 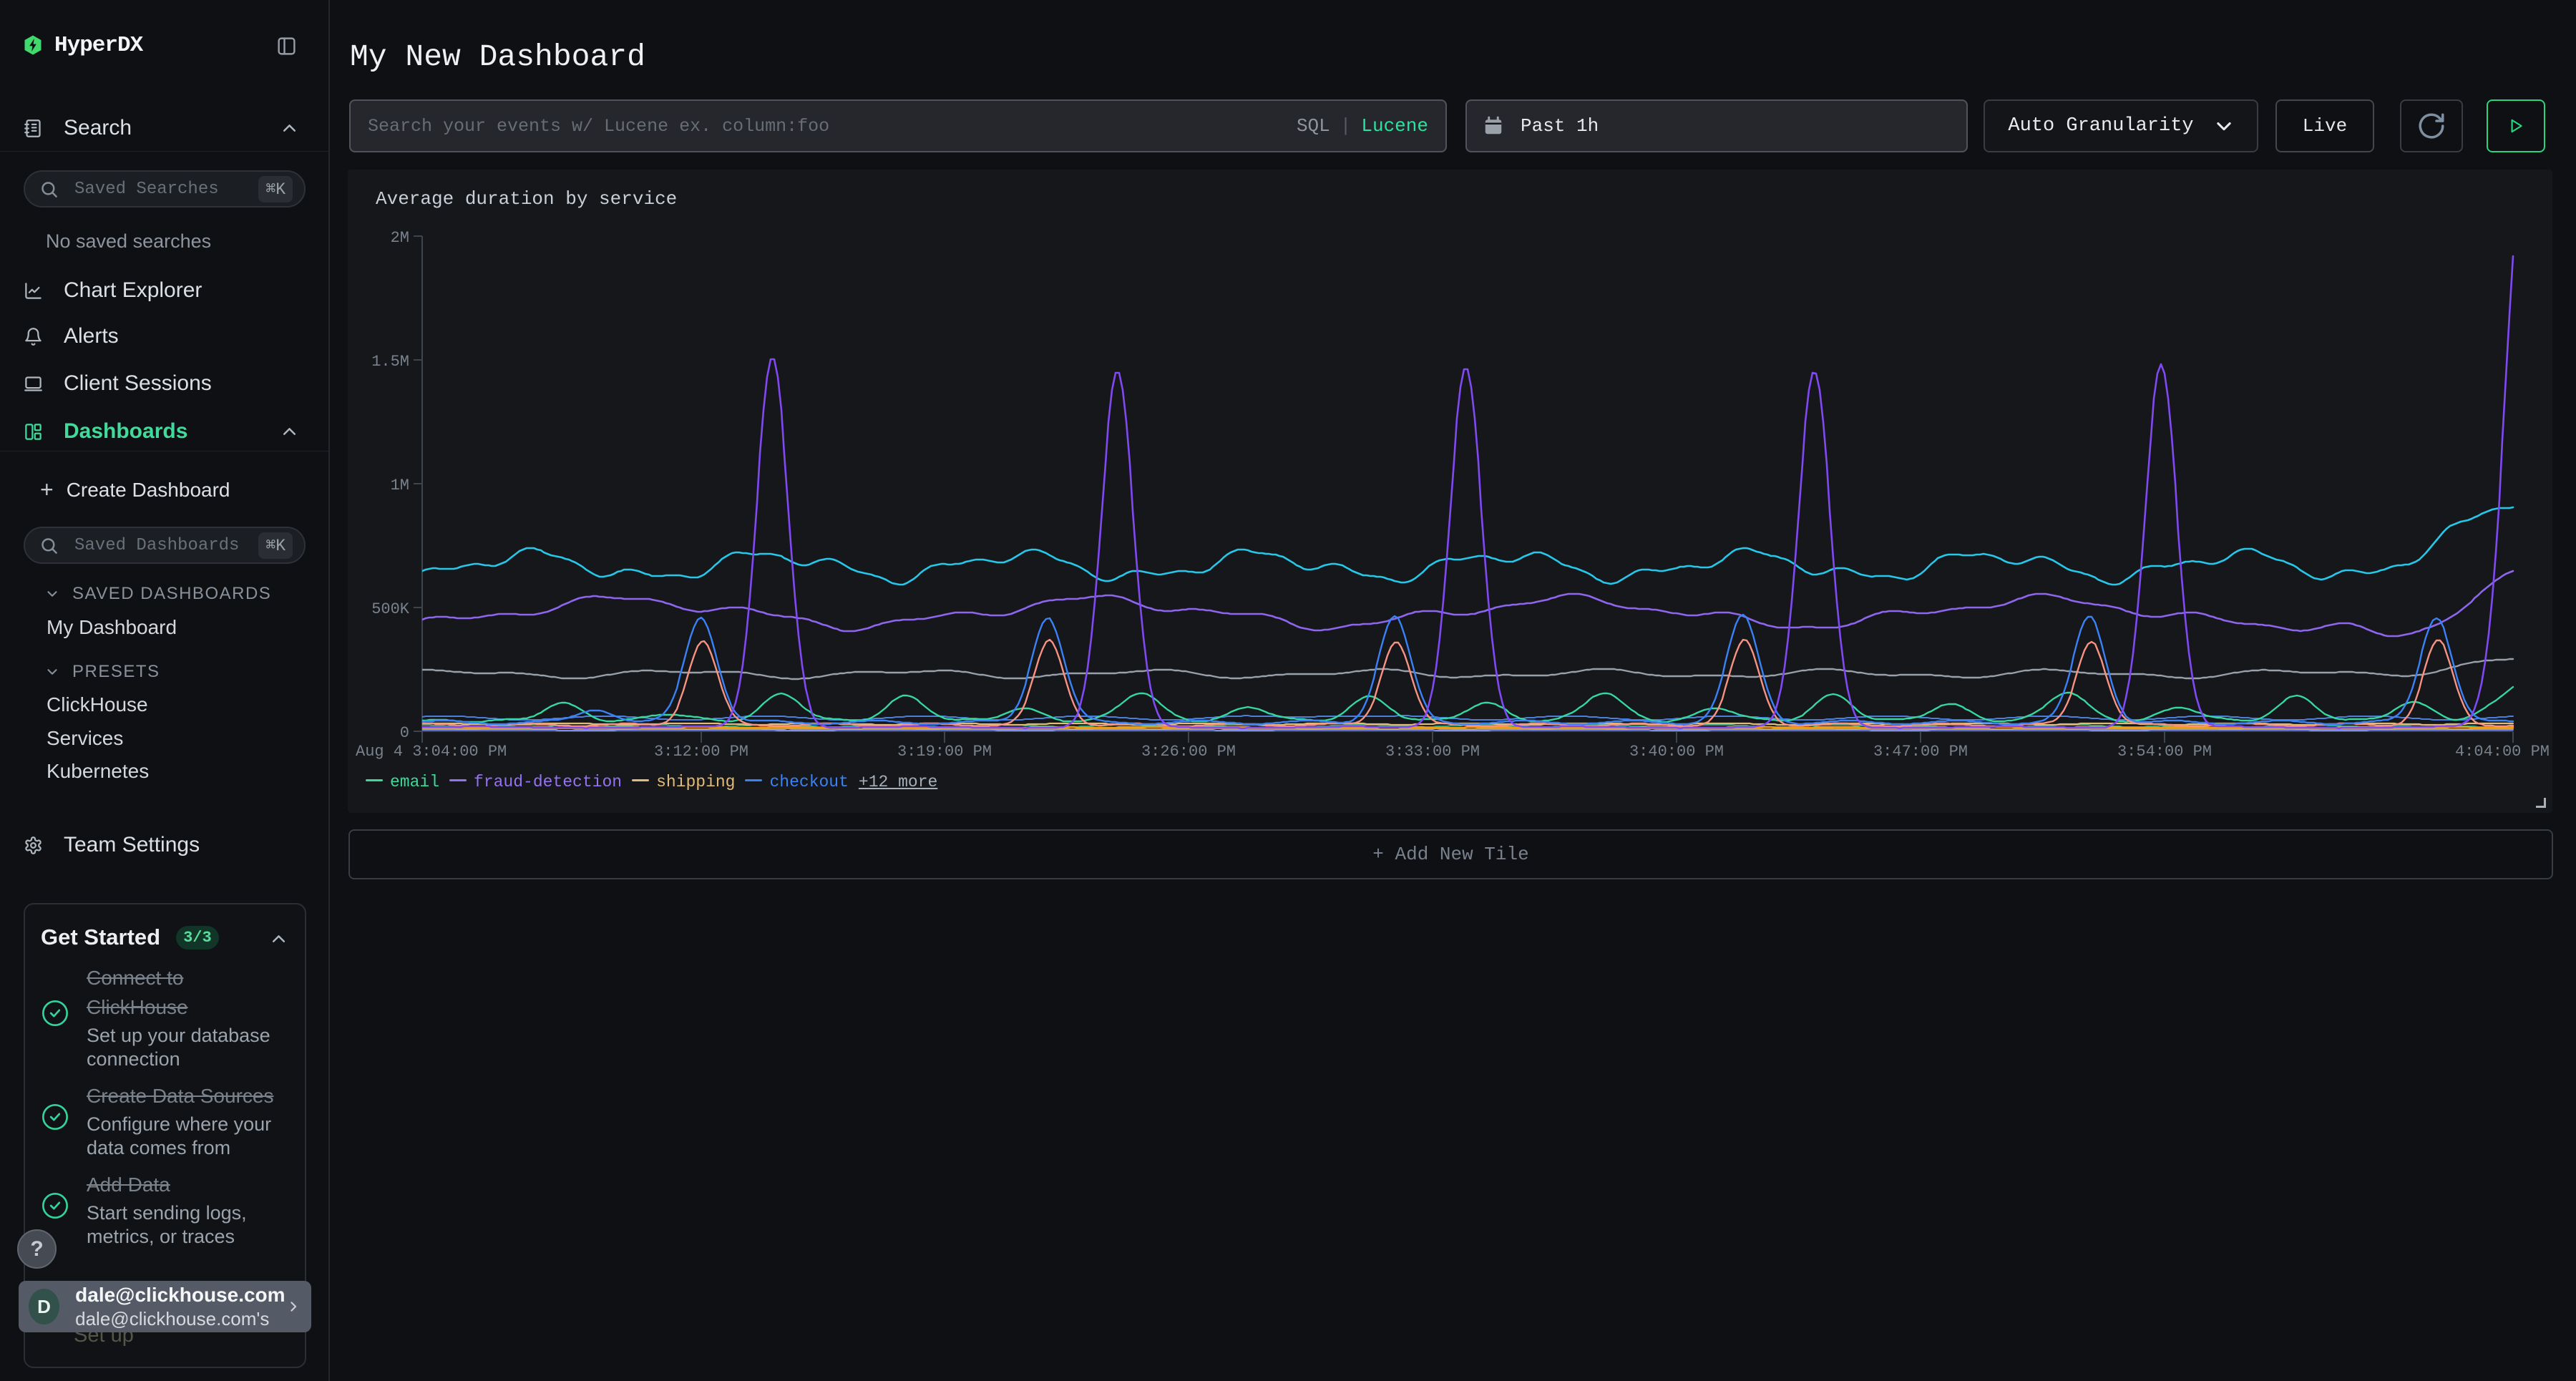 I want to click on svg-text: 3:40:00 PM, so click(x=1676, y=752).